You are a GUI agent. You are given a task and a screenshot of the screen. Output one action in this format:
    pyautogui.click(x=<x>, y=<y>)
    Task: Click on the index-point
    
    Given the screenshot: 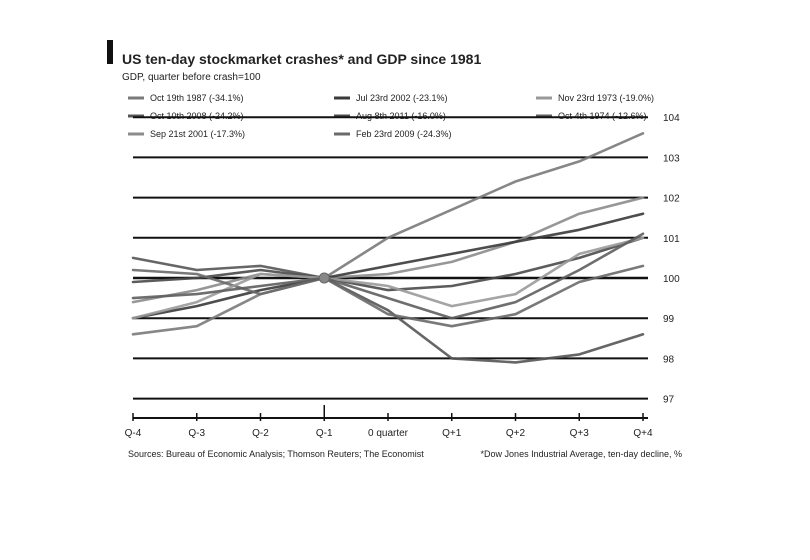 What is the action you would take?
    pyautogui.click(x=324, y=278)
    